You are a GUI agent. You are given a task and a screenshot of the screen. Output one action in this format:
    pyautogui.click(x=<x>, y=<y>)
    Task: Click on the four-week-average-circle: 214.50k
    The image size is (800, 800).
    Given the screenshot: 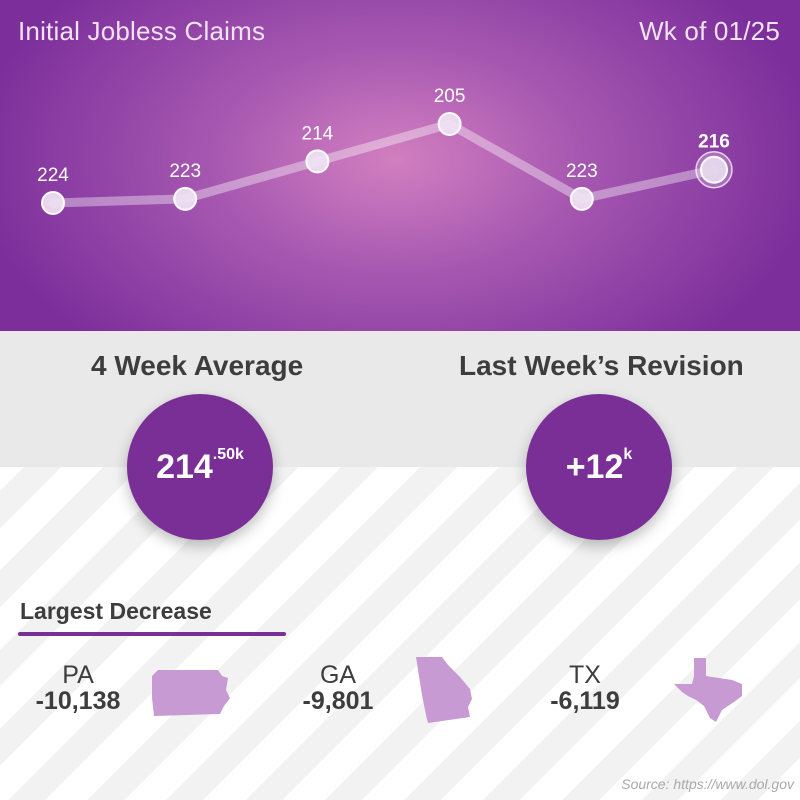 What is the action you would take?
    pyautogui.click(x=200, y=467)
    